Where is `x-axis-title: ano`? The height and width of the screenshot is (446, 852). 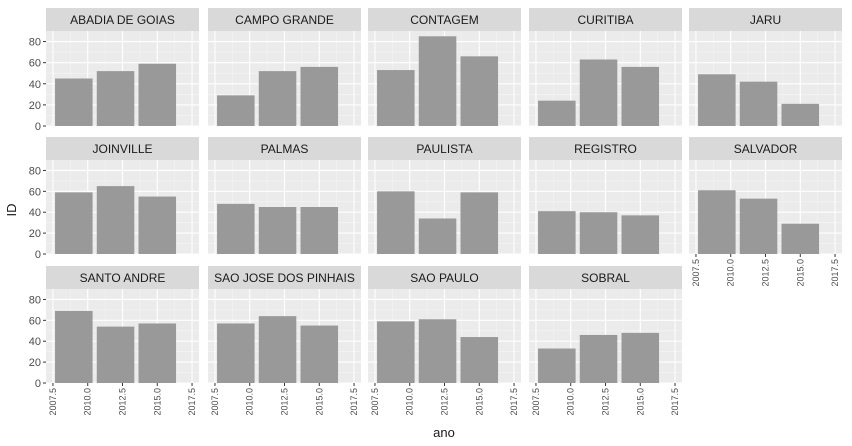
x-axis-title: ano is located at coordinates (444, 432).